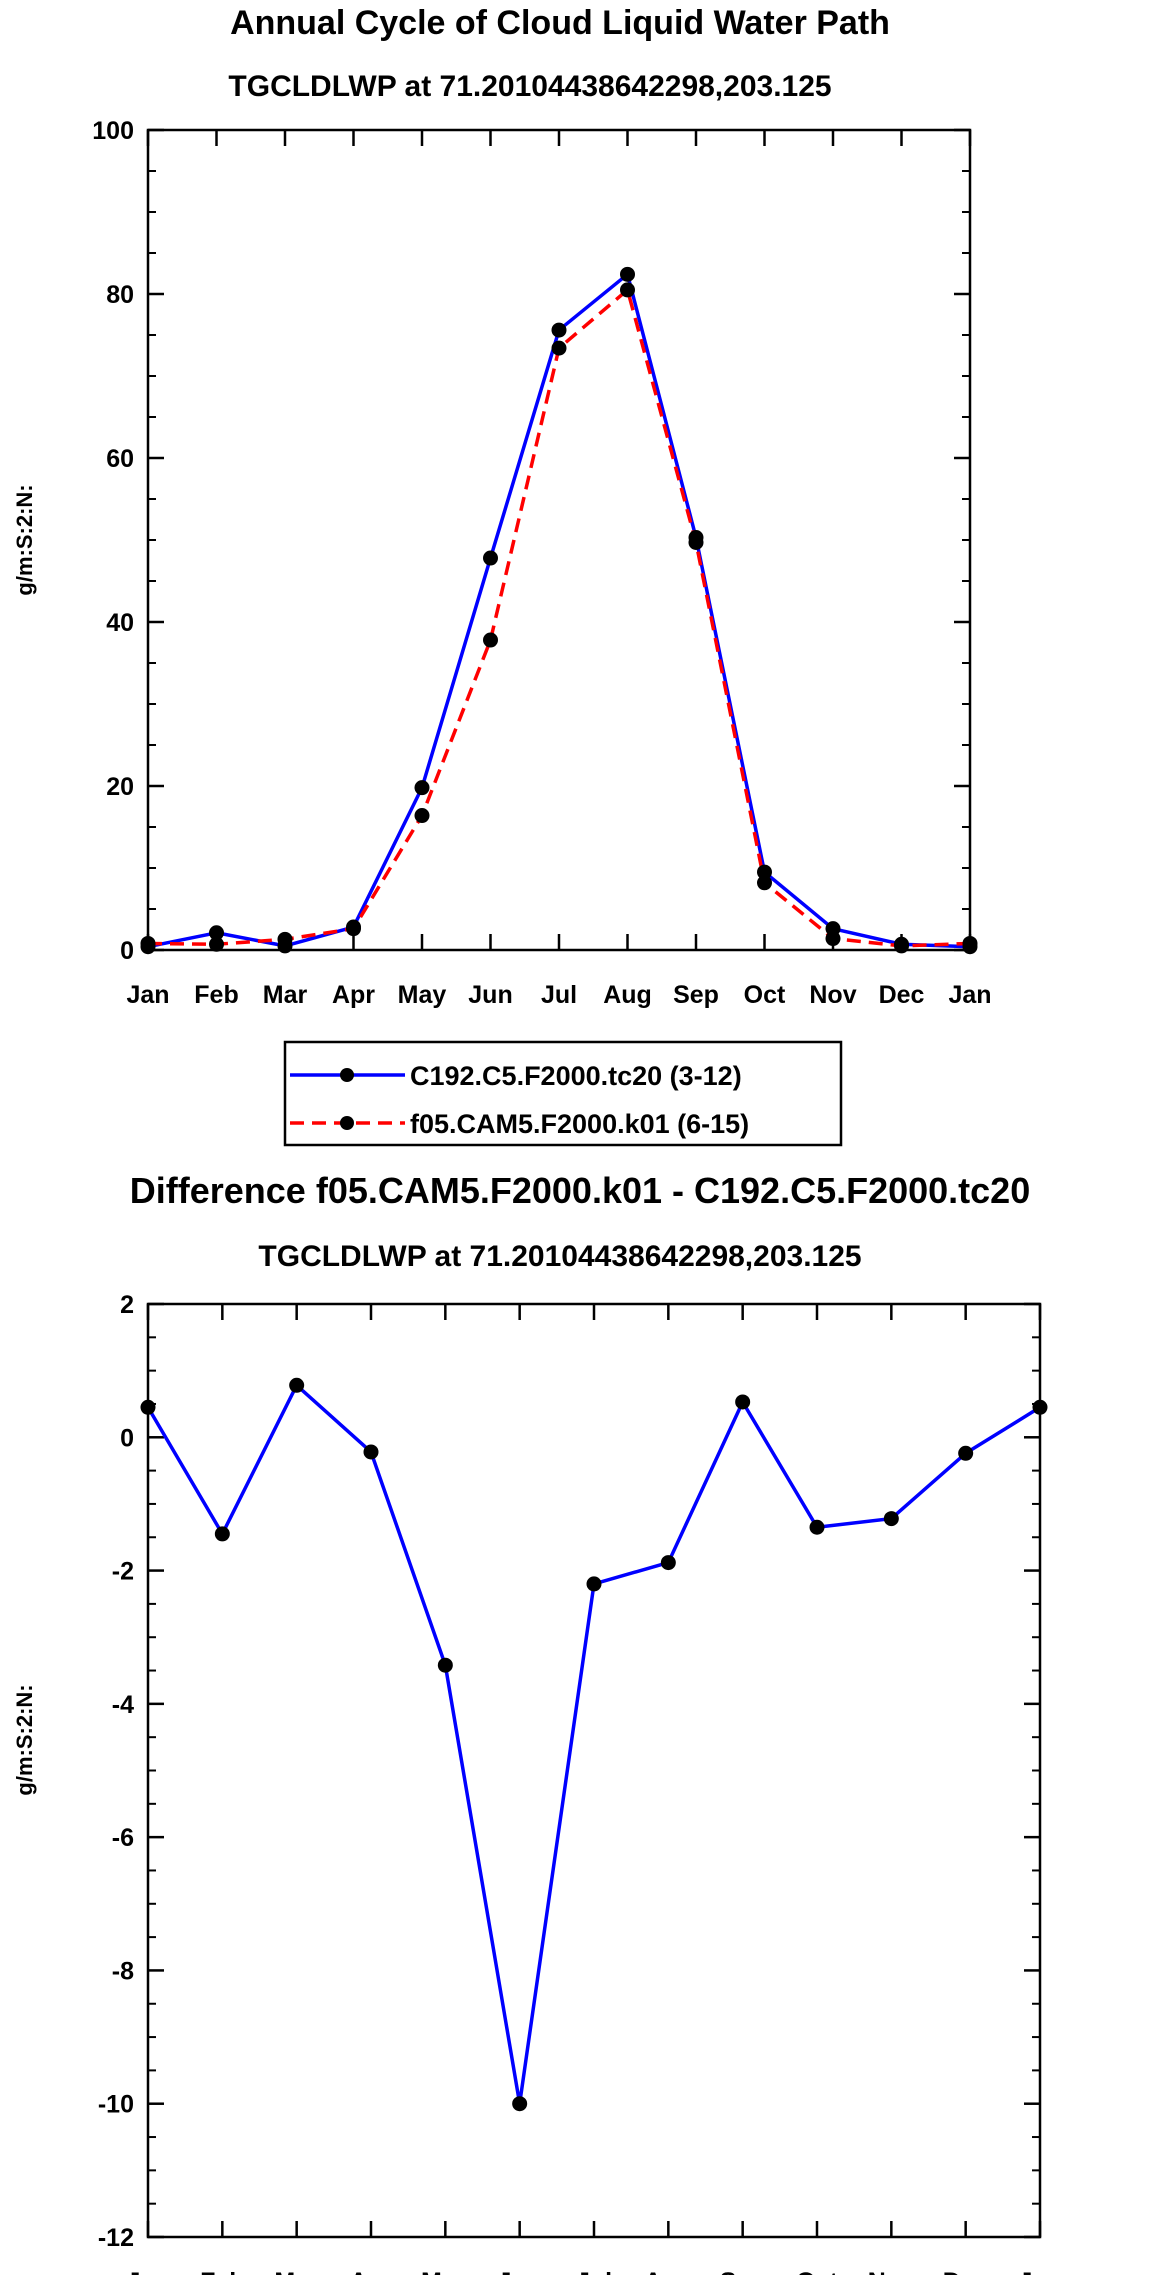 The height and width of the screenshot is (2275, 1161). What do you see at coordinates (560, 23) in the screenshot?
I see `chart1-title: Annual Cycle of Cloud Liquid Water Path` at bounding box center [560, 23].